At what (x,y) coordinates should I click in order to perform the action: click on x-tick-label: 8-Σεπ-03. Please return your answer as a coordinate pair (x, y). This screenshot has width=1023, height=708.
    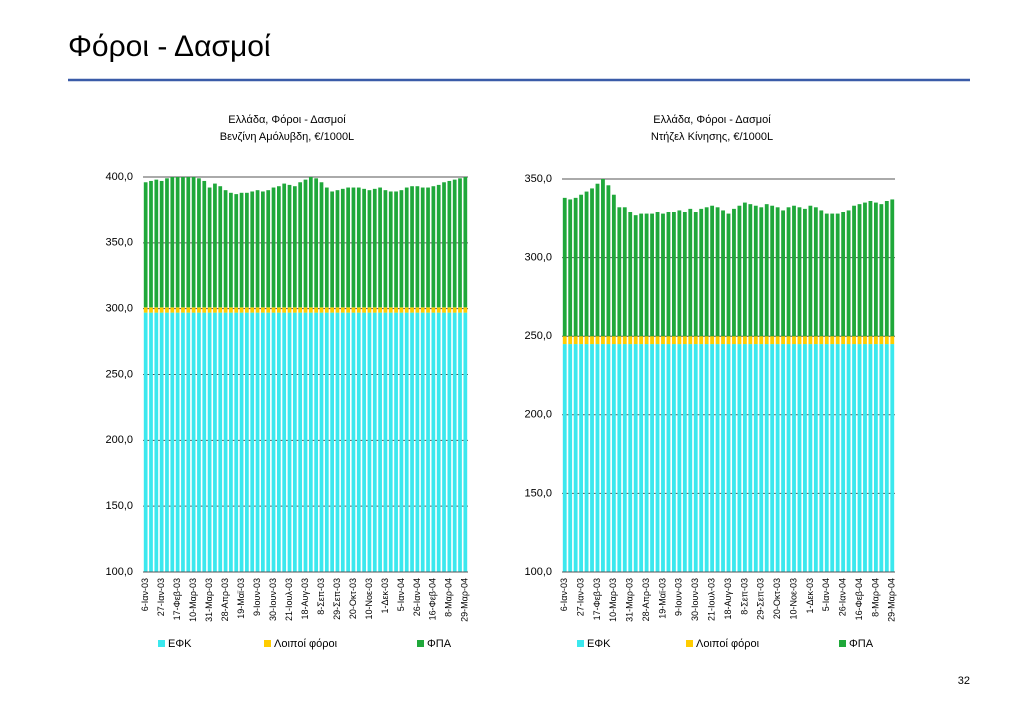
    Looking at the image, I should click on (744, 596).